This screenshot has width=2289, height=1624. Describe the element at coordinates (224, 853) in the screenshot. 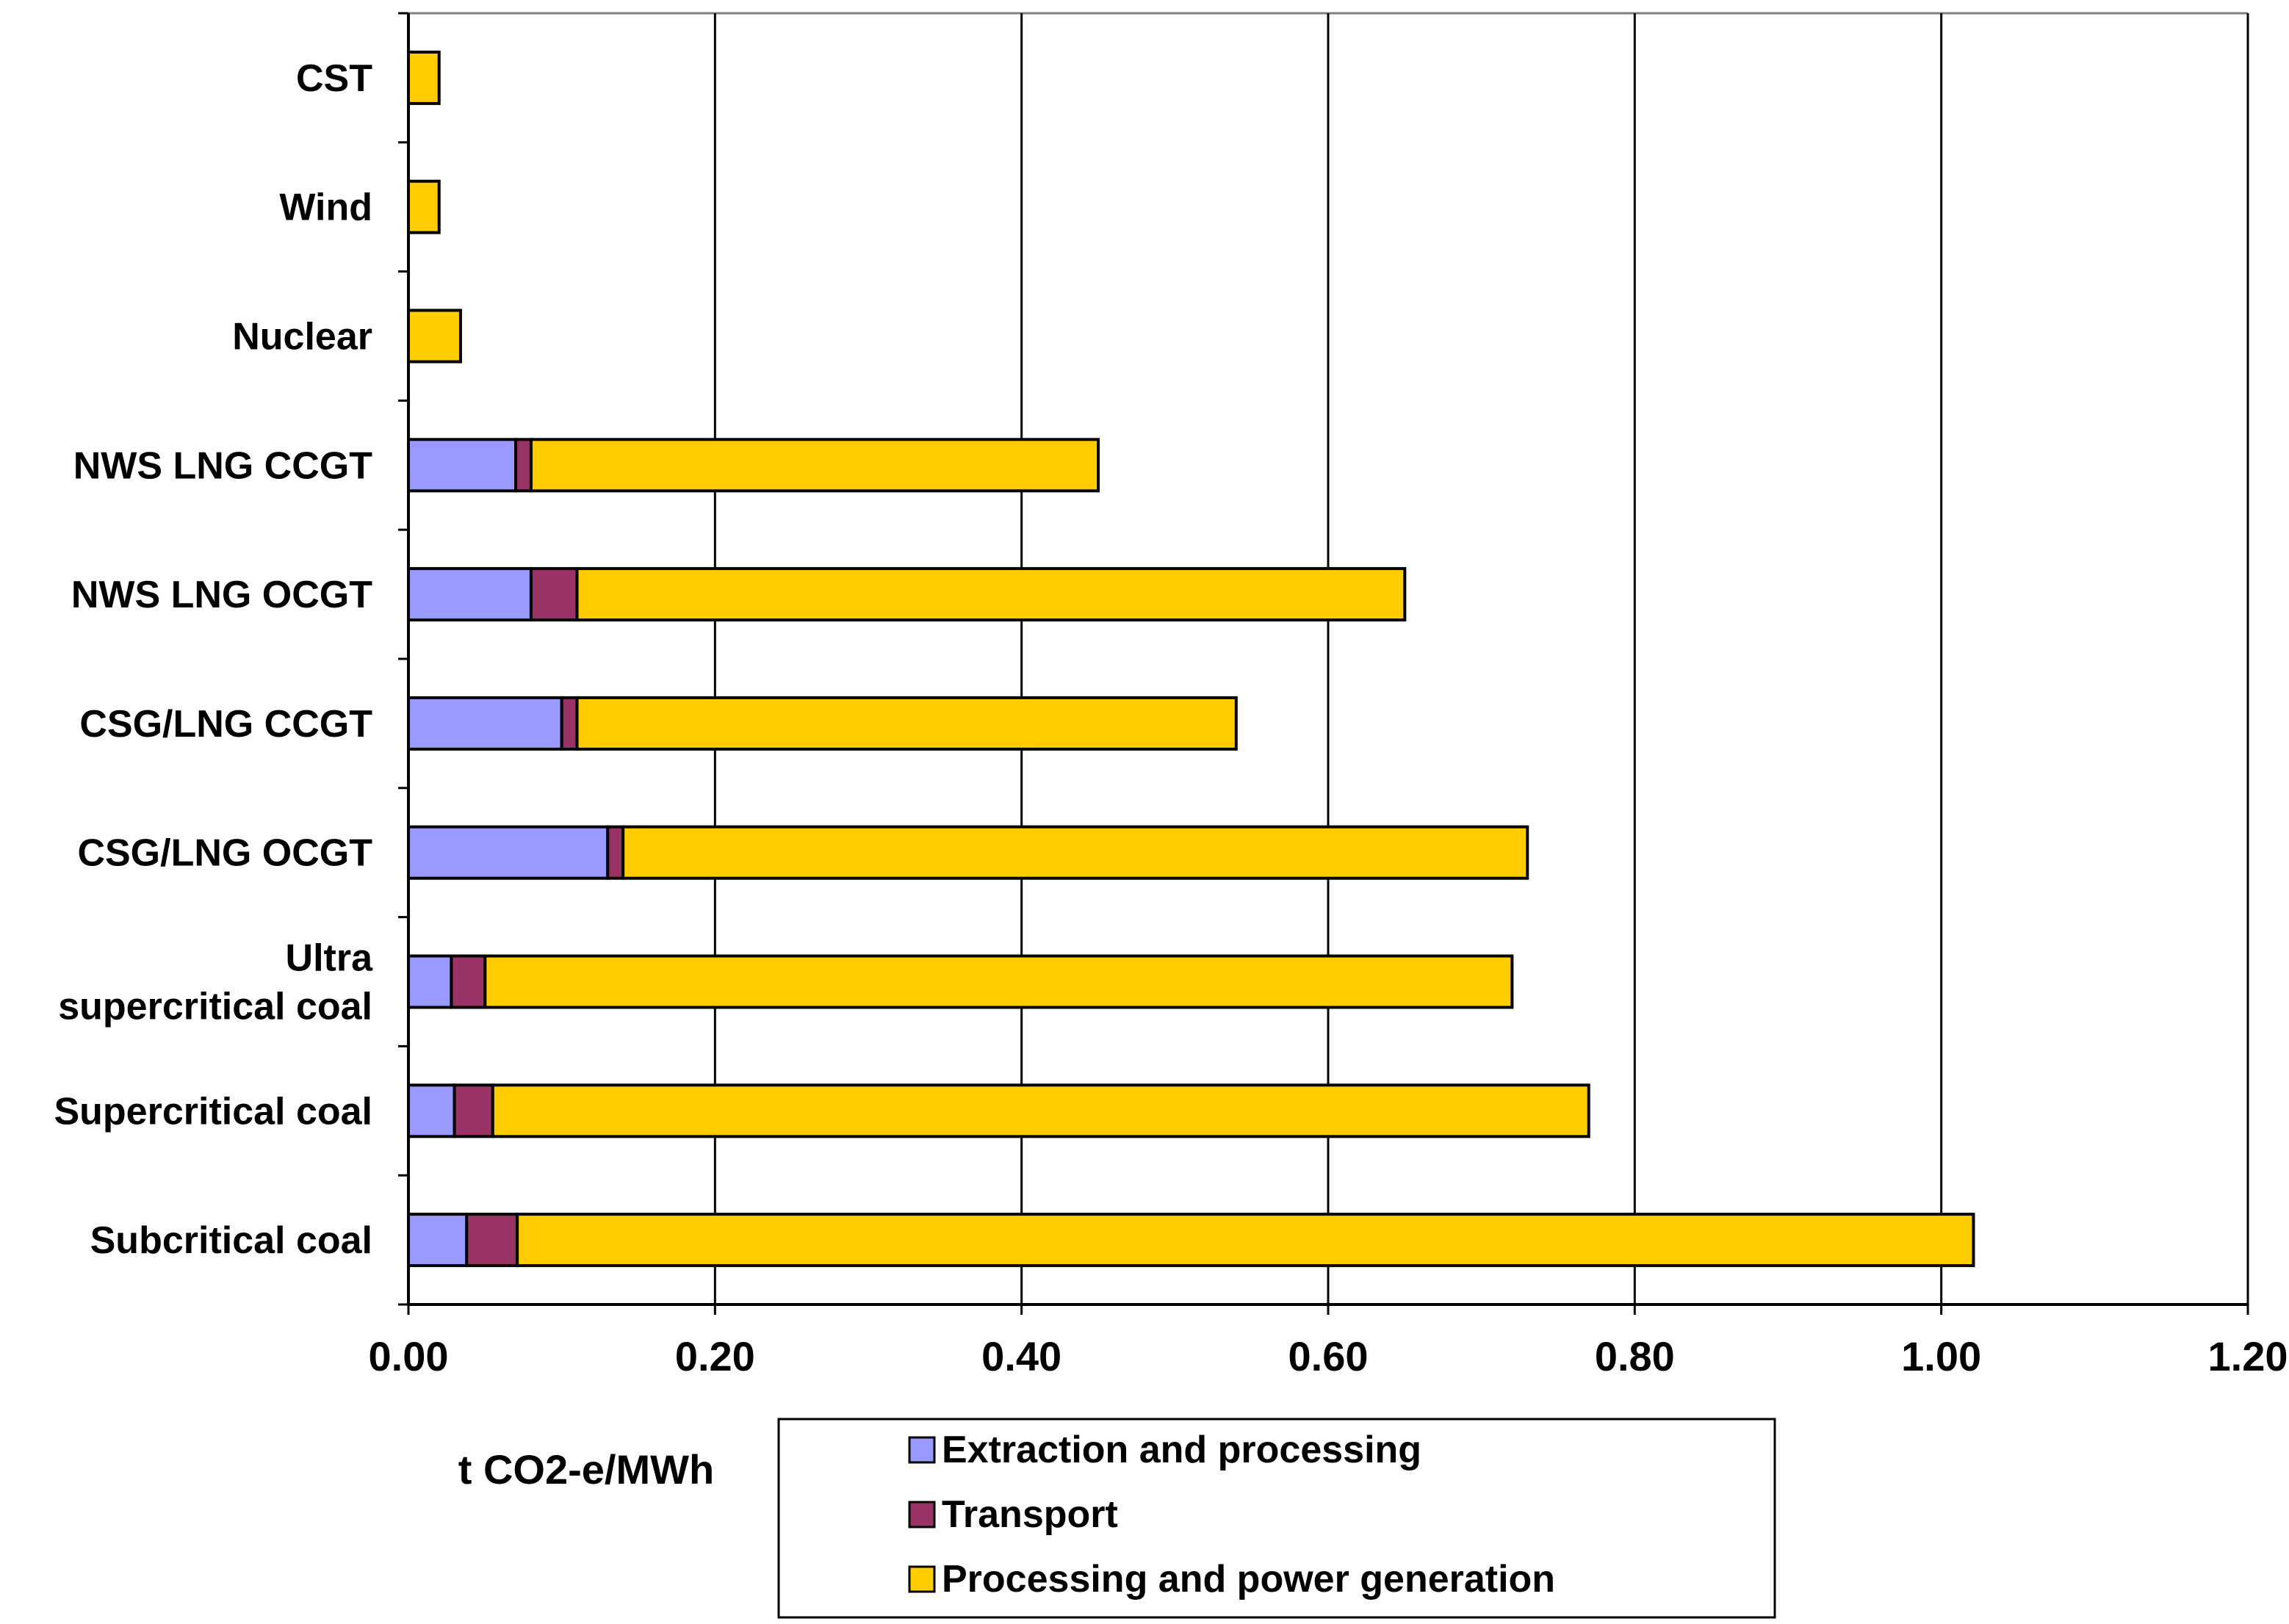

I see `category-label: CSG/LNG OCGT` at that location.